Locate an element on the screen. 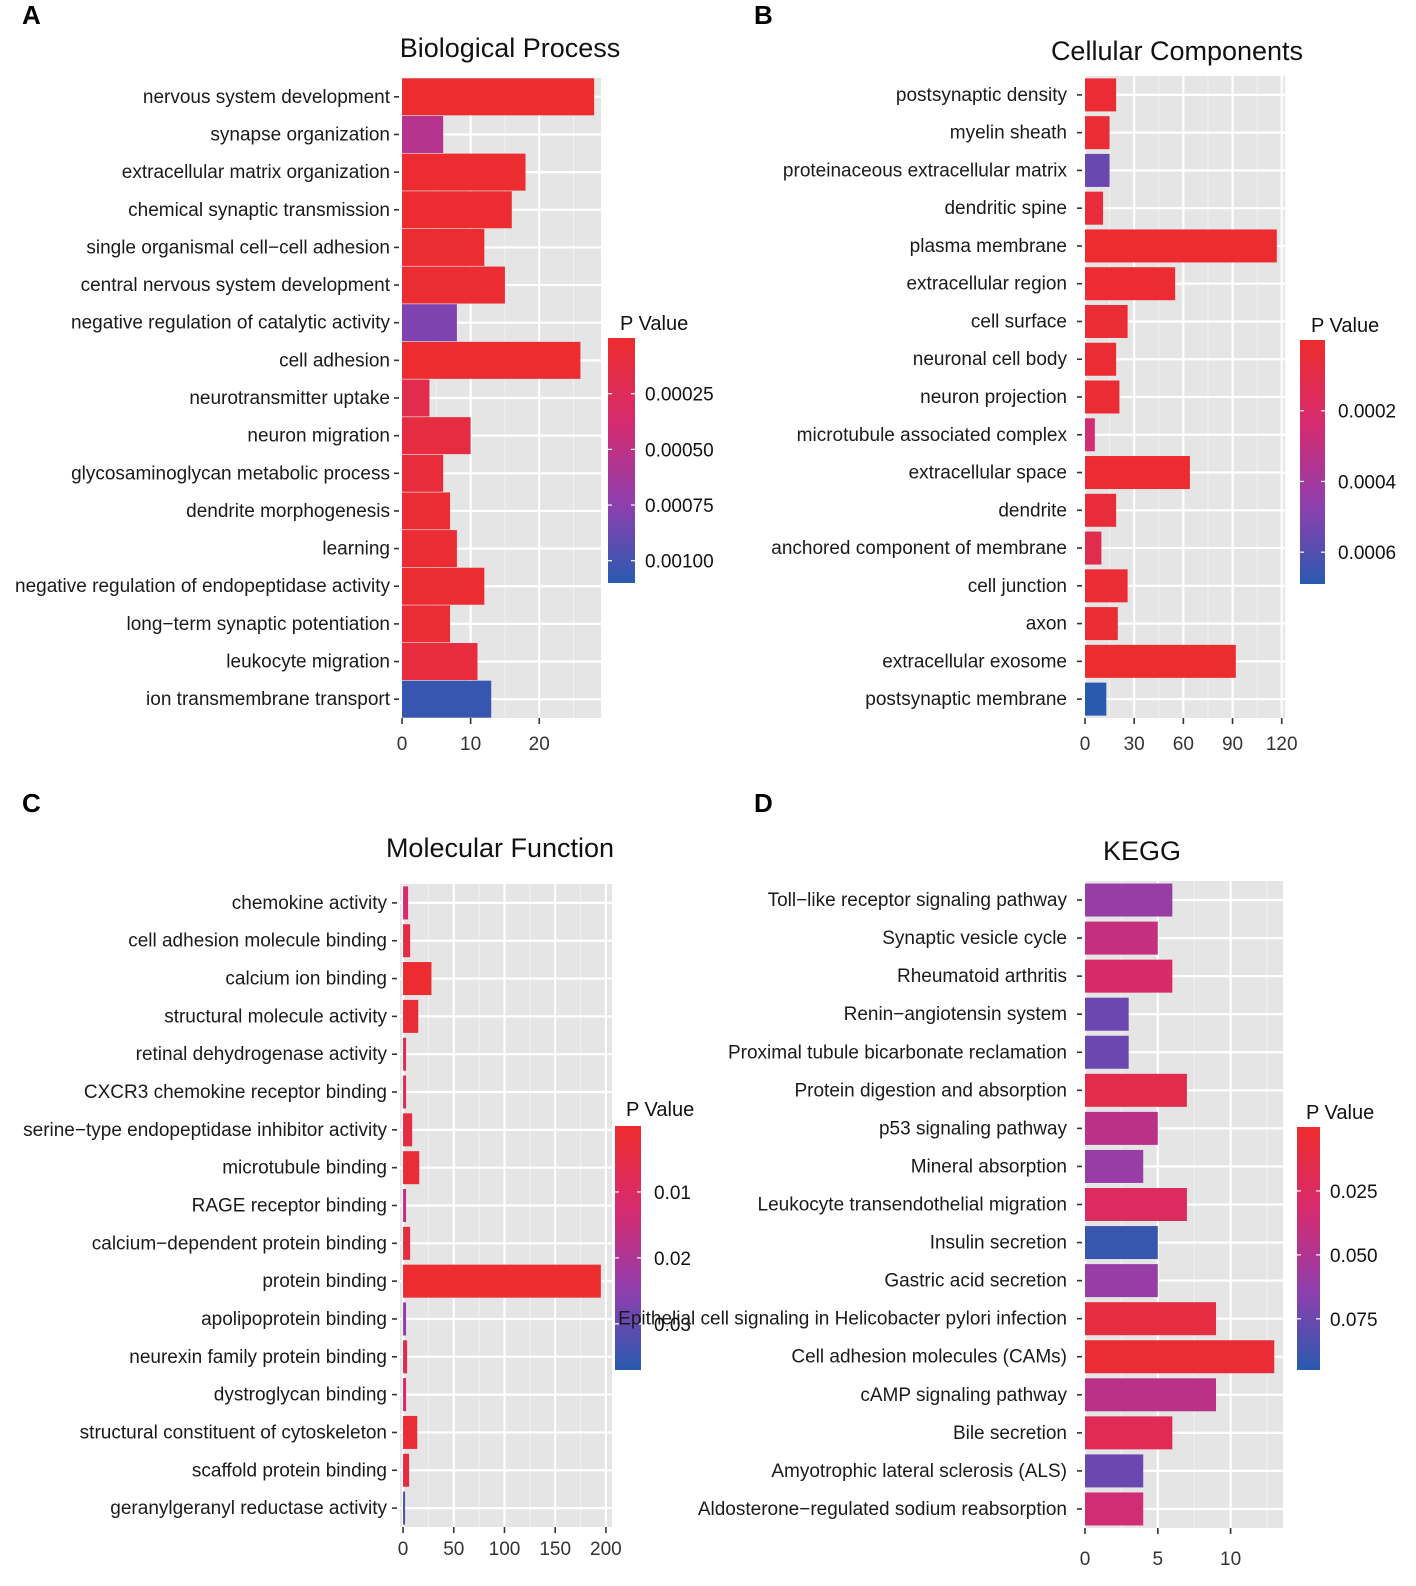  x-tick-label: 150 is located at coordinates (555, 1549).